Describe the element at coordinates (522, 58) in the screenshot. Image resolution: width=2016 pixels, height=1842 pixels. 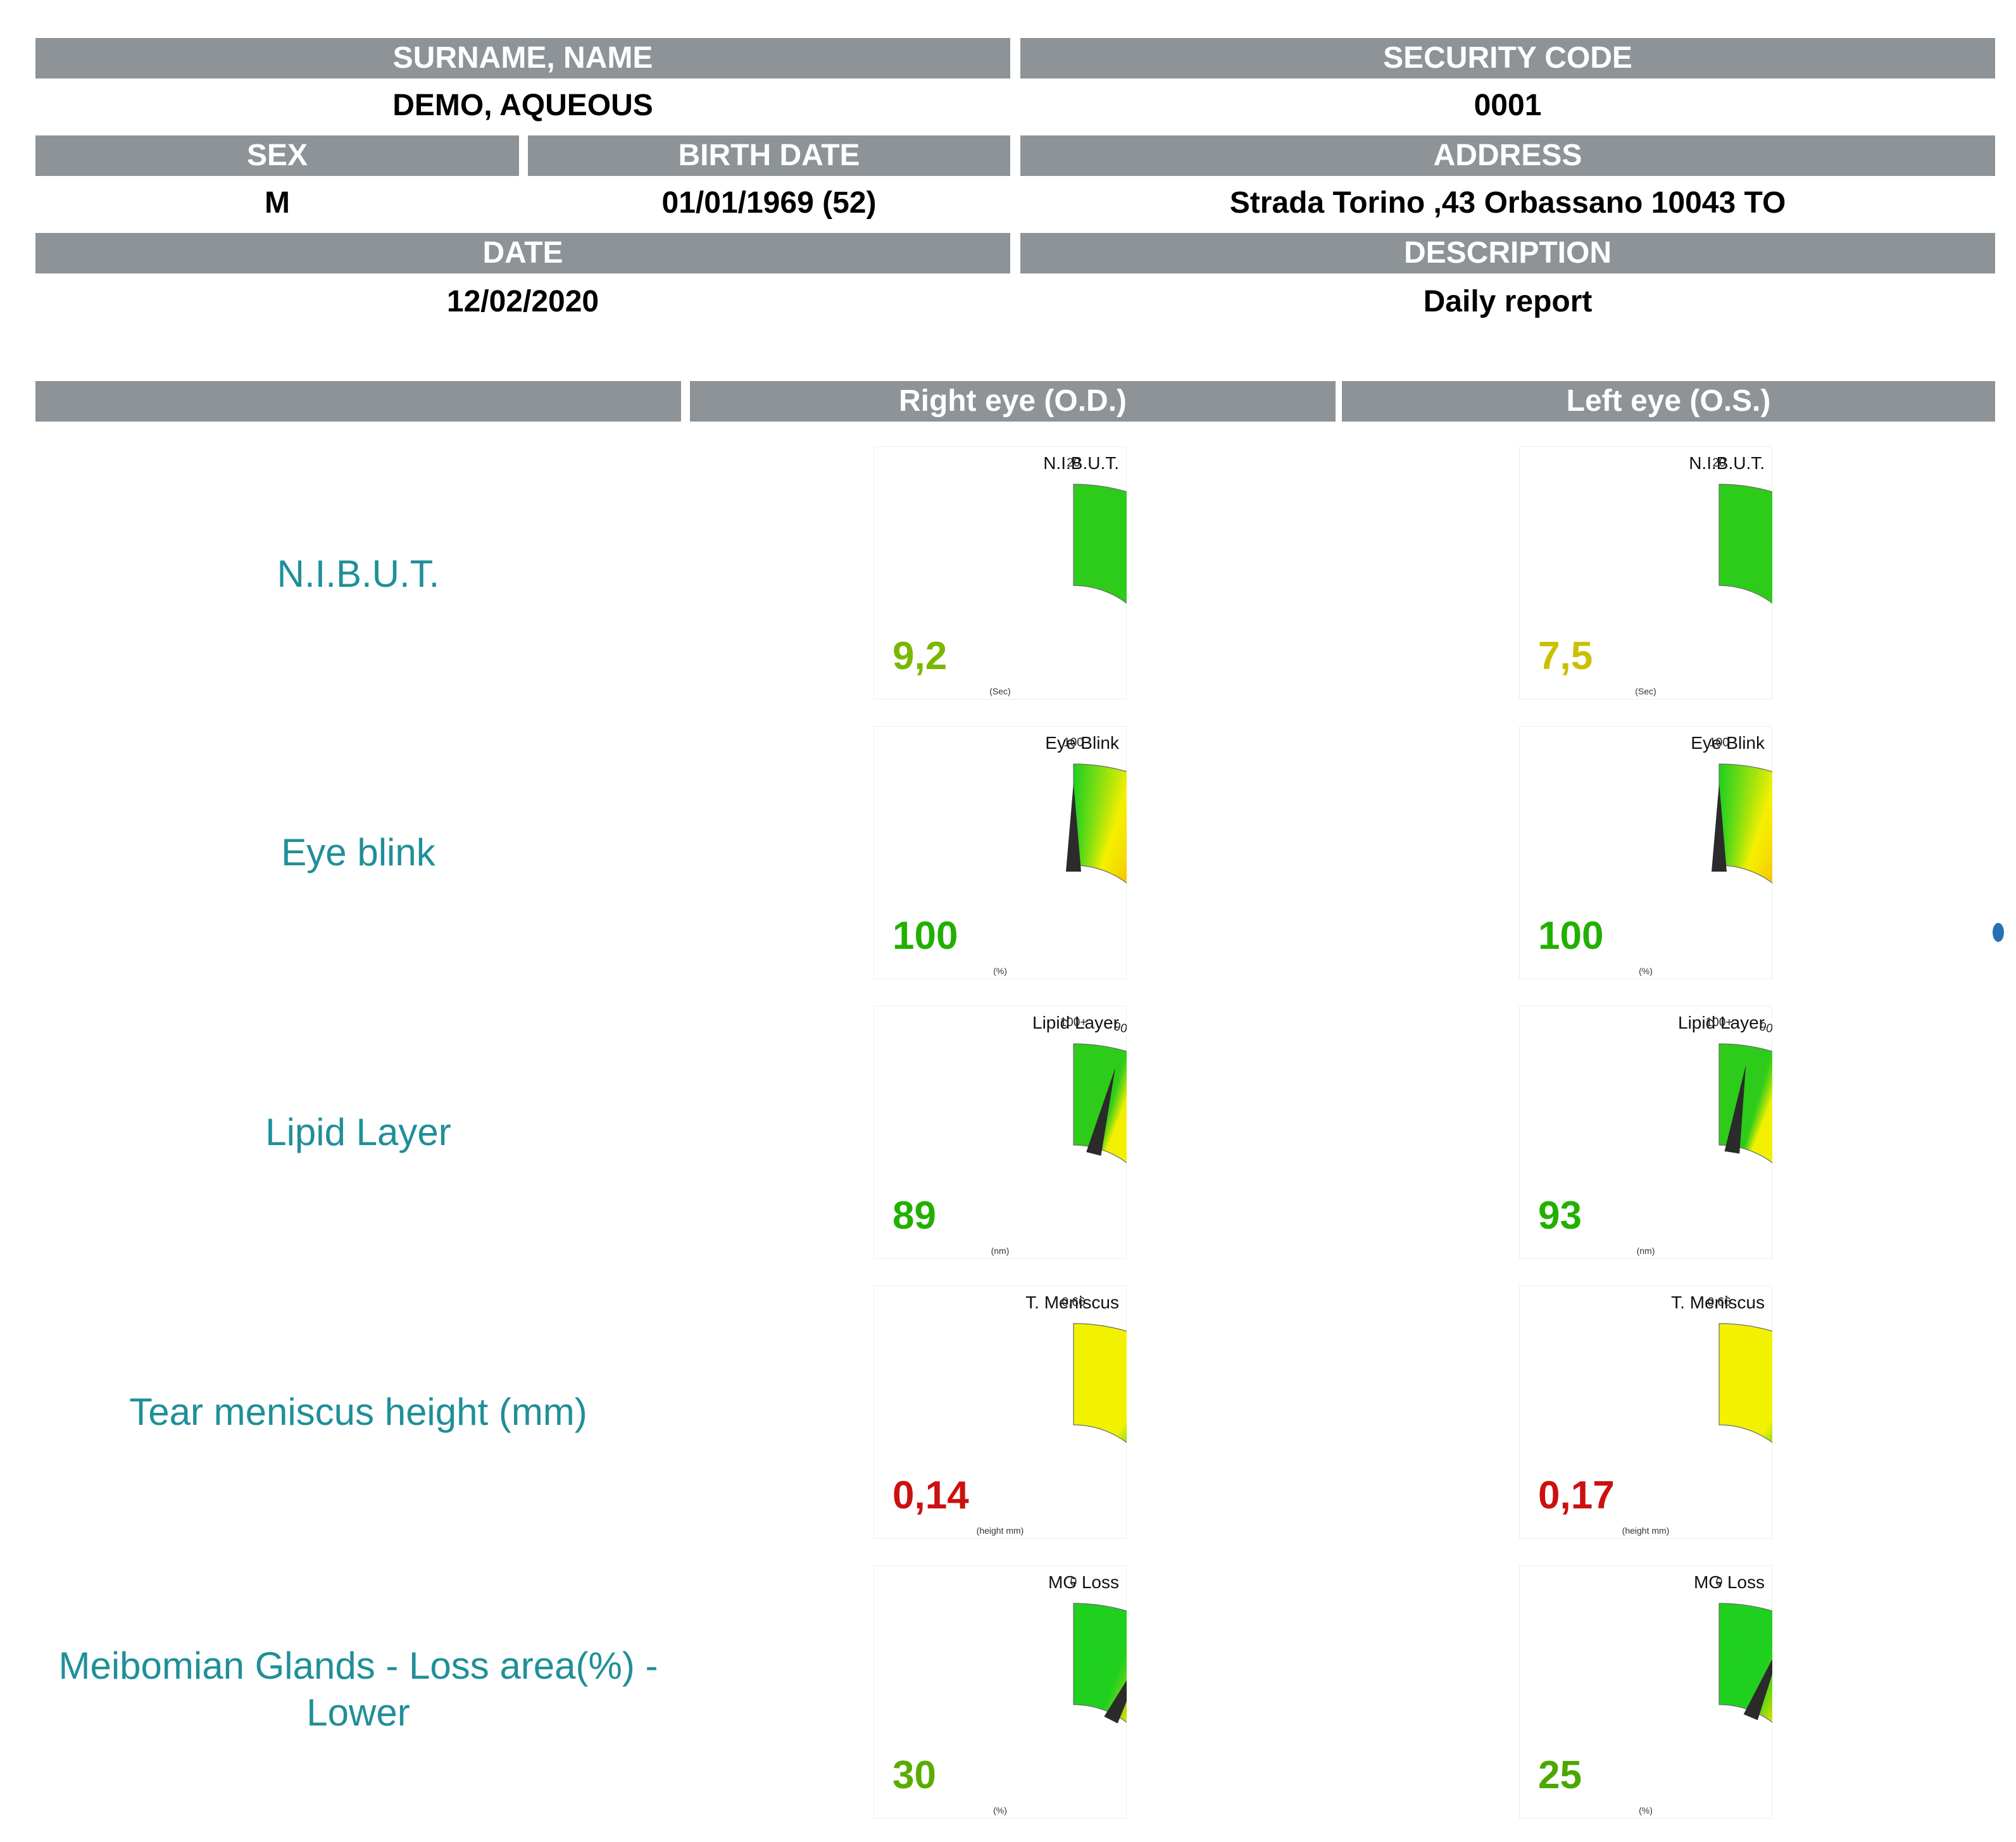
I see `surname-name-header: SURNAME, NAME` at that location.